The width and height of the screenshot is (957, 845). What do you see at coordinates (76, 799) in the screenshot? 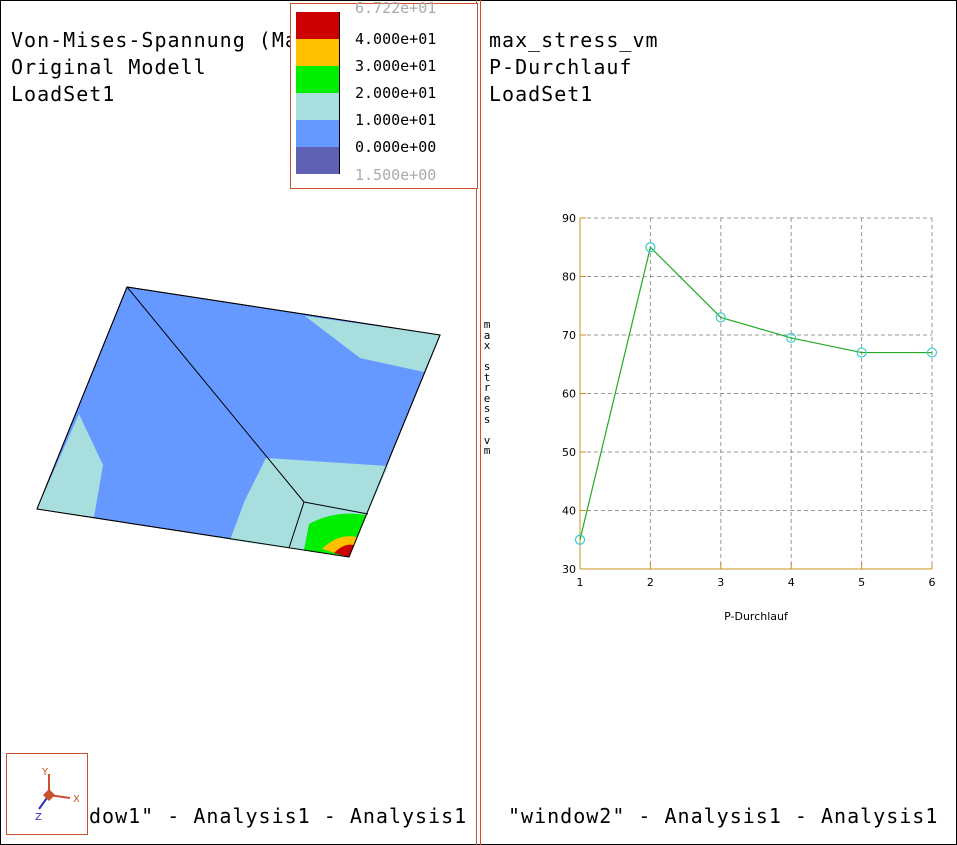
I see `triad-x-label: X` at bounding box center [76, 799].